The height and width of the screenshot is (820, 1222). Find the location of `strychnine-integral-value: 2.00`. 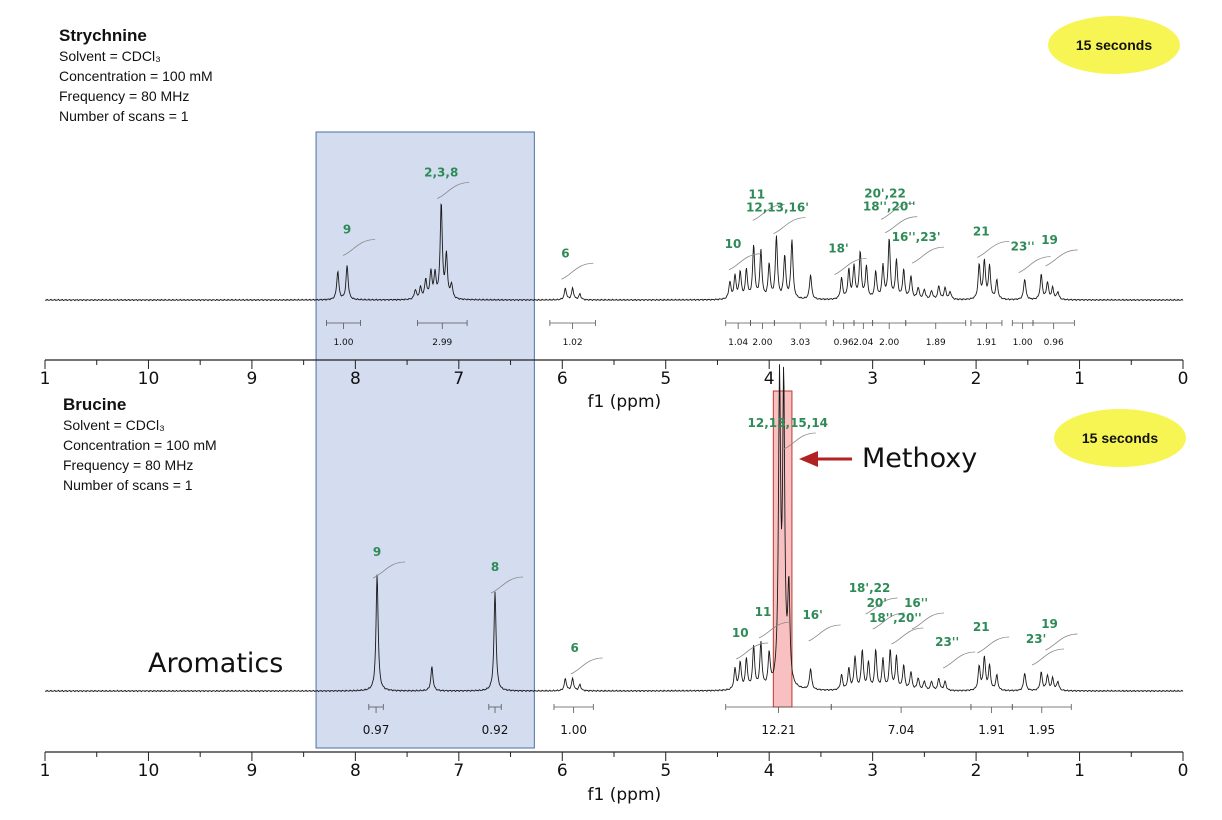

strychnine-integral-value: 2.00 is located at coordinates (762, 343).